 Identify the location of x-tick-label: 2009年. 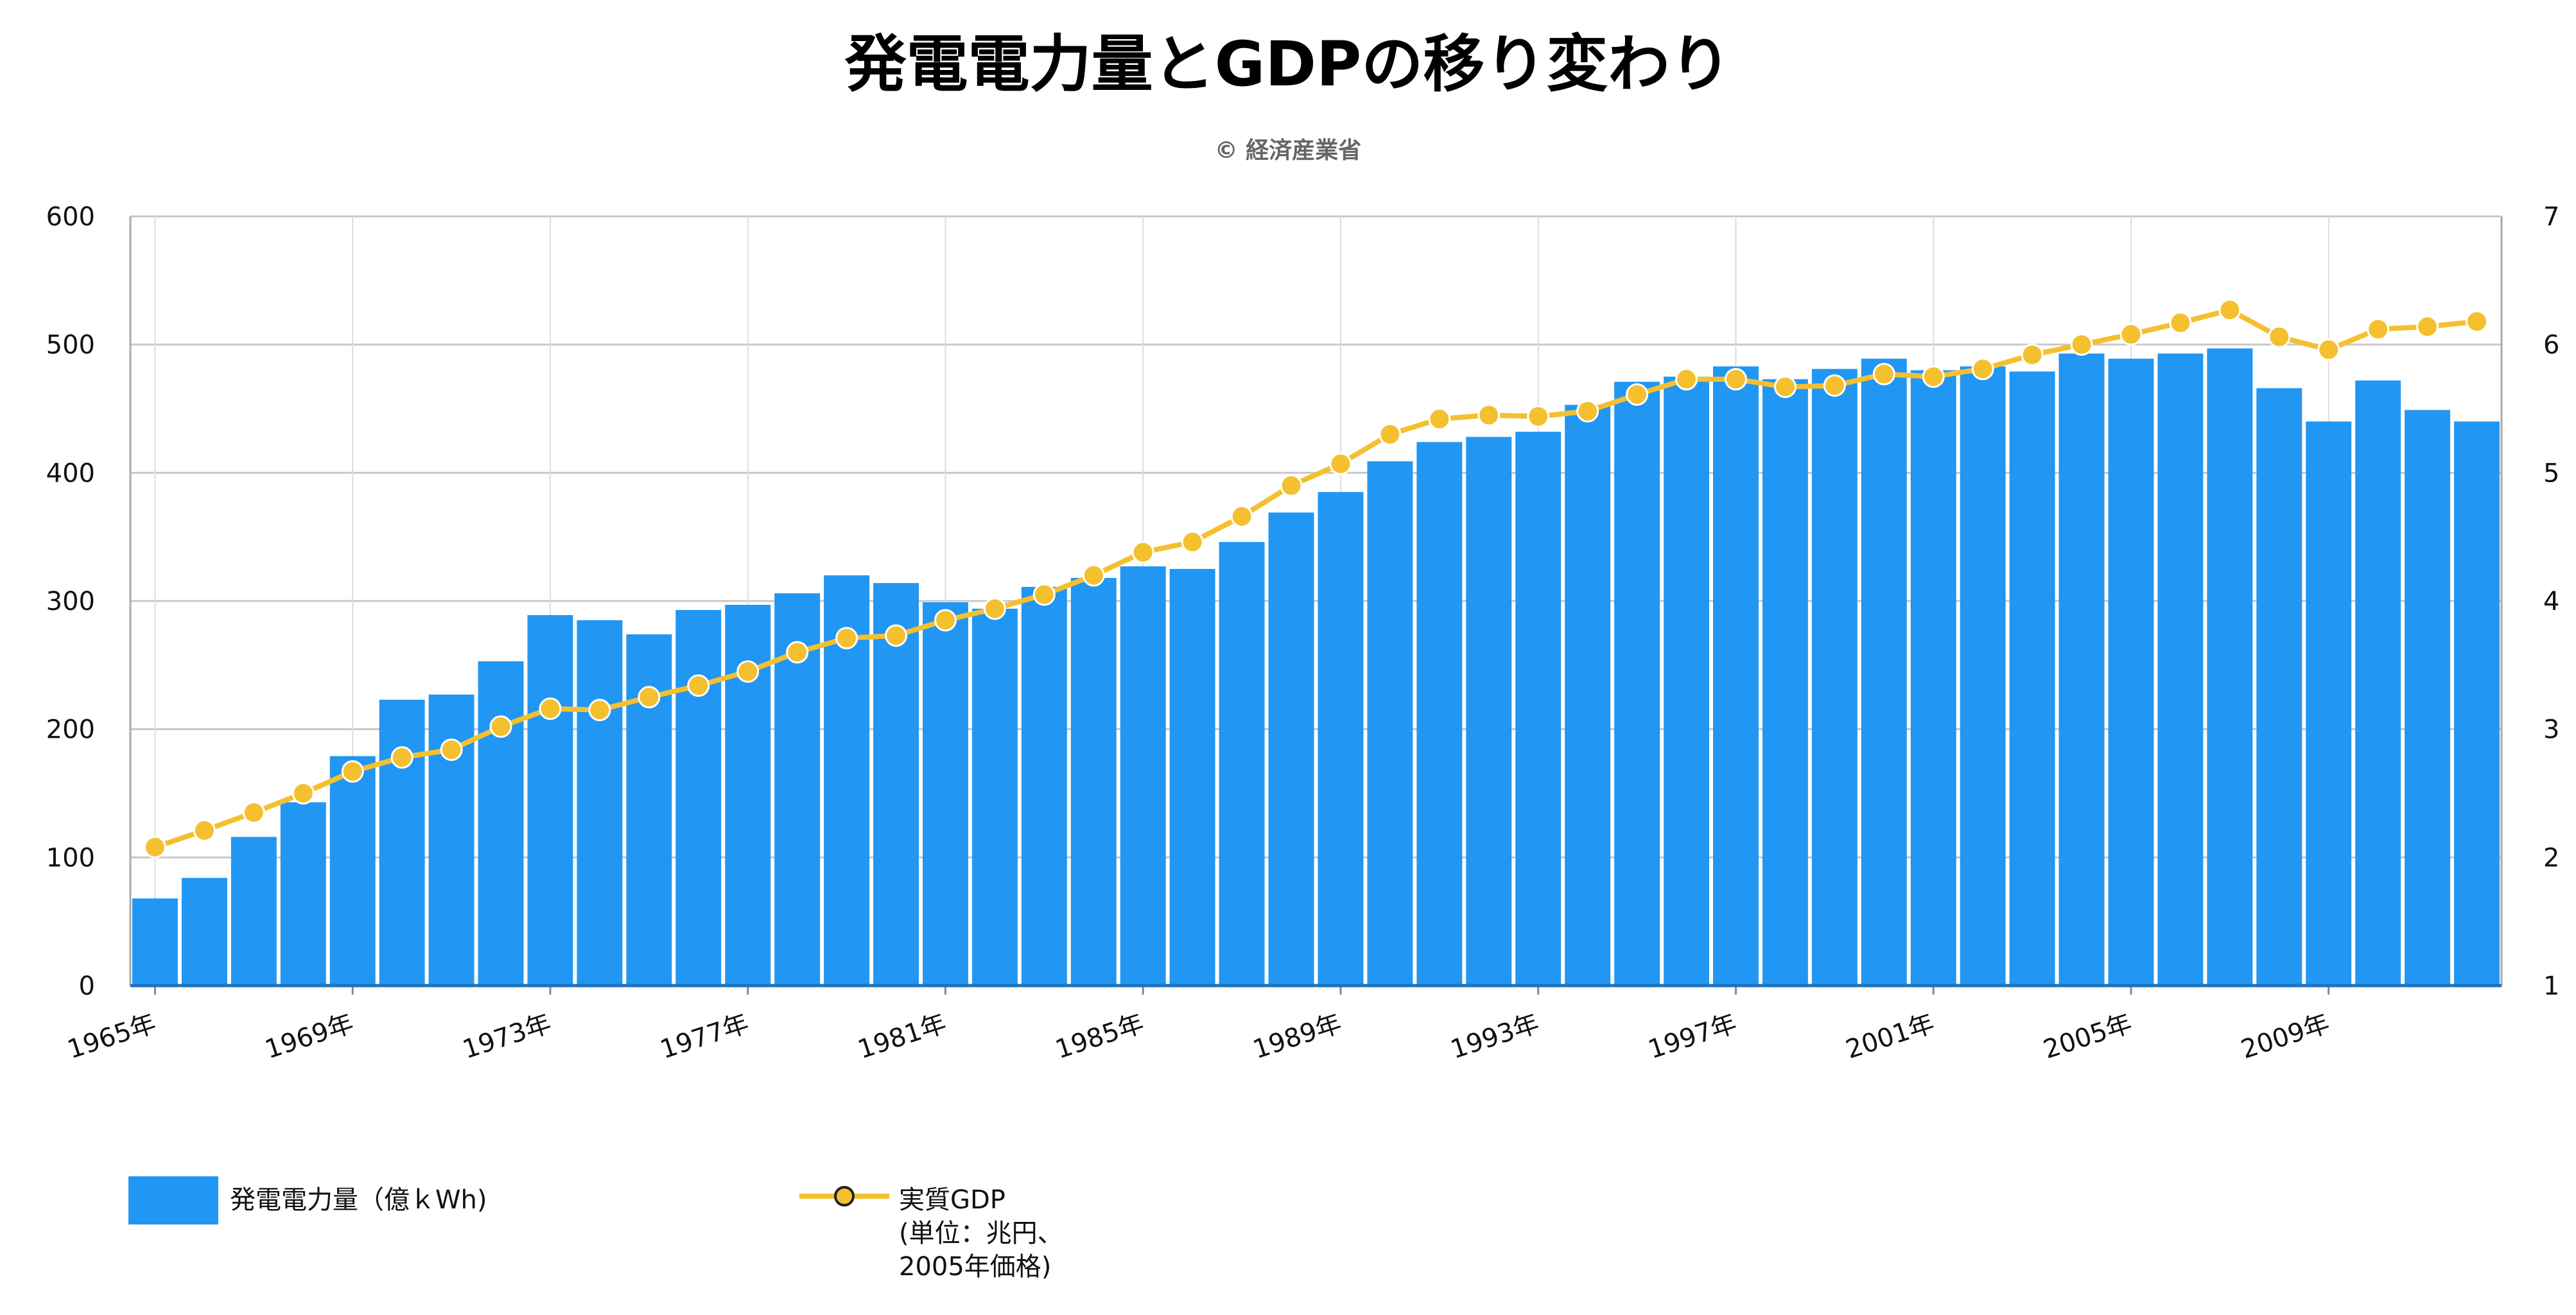
(2285, 1037).